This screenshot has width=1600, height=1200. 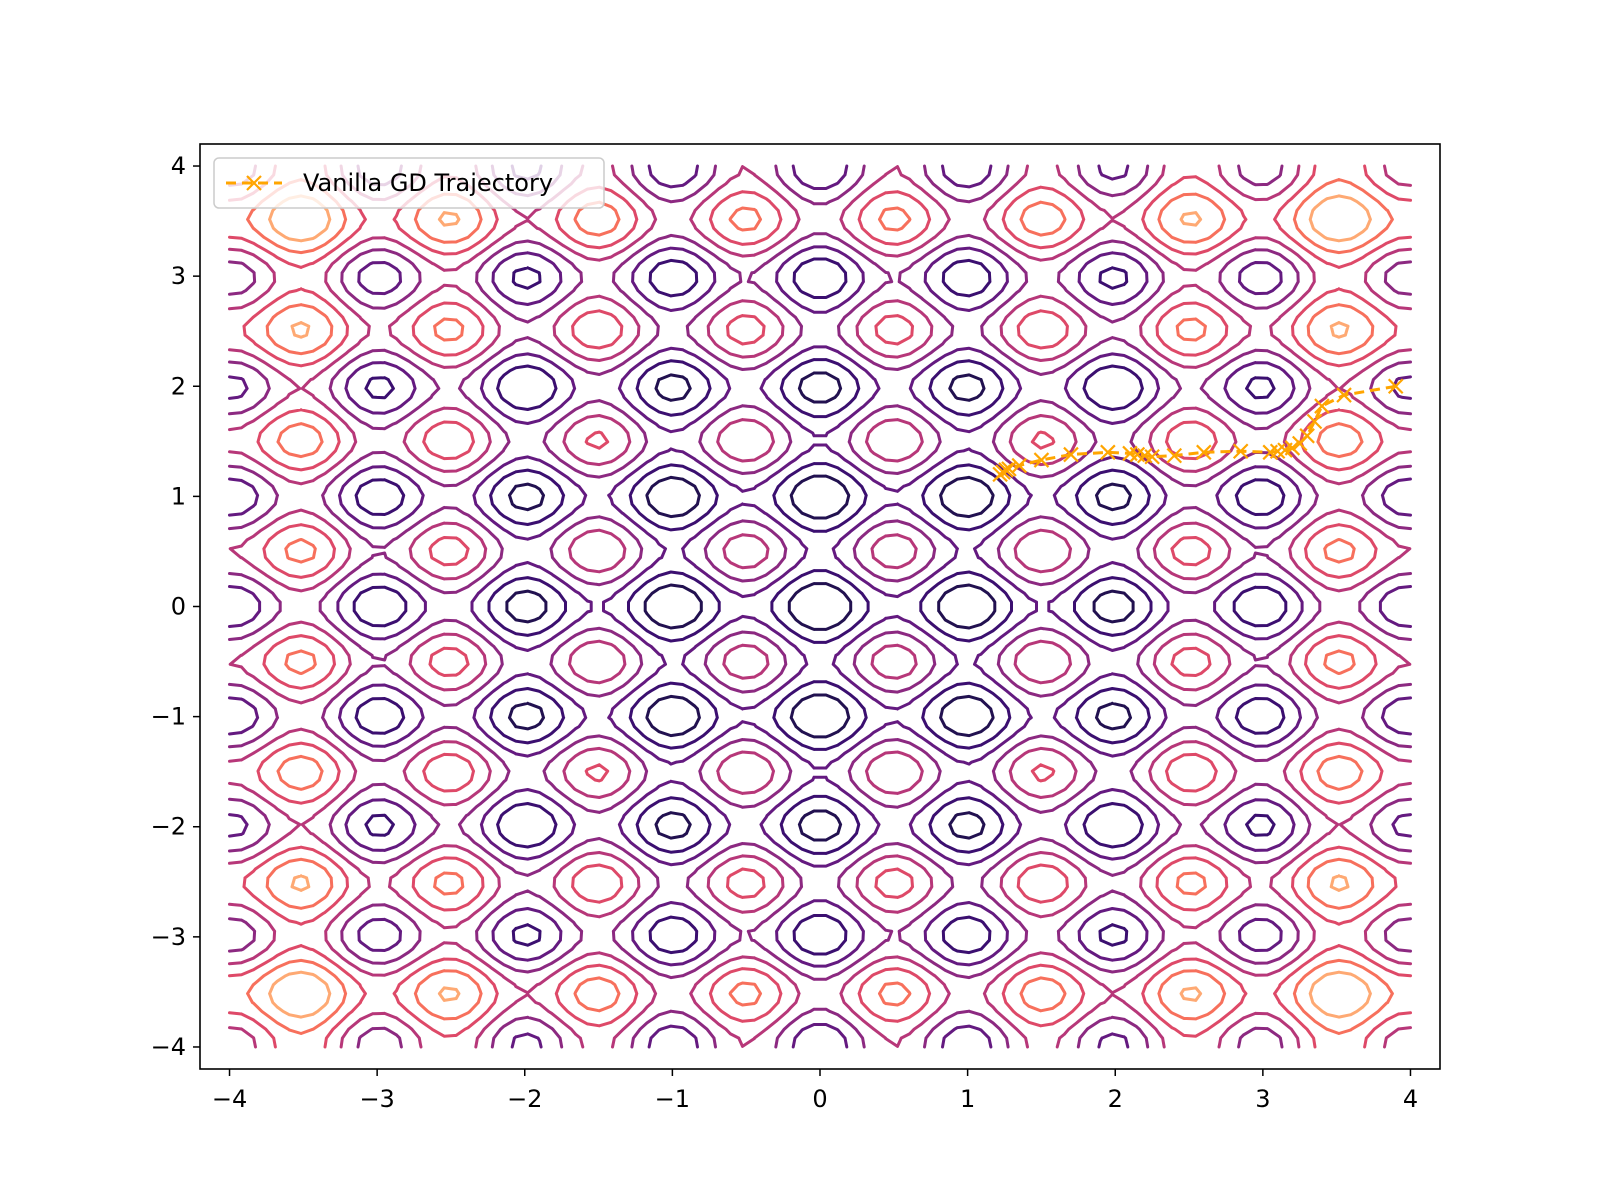 I want to click on x-tick-label: 3, so click(x=1262, y=1099).